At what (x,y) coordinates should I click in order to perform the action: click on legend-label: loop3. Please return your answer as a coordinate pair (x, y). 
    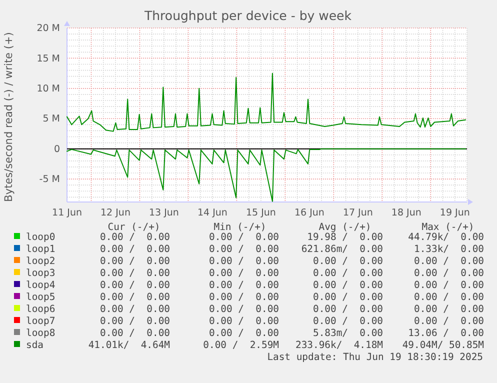
    Looking at the image, I should click on (41, 273).